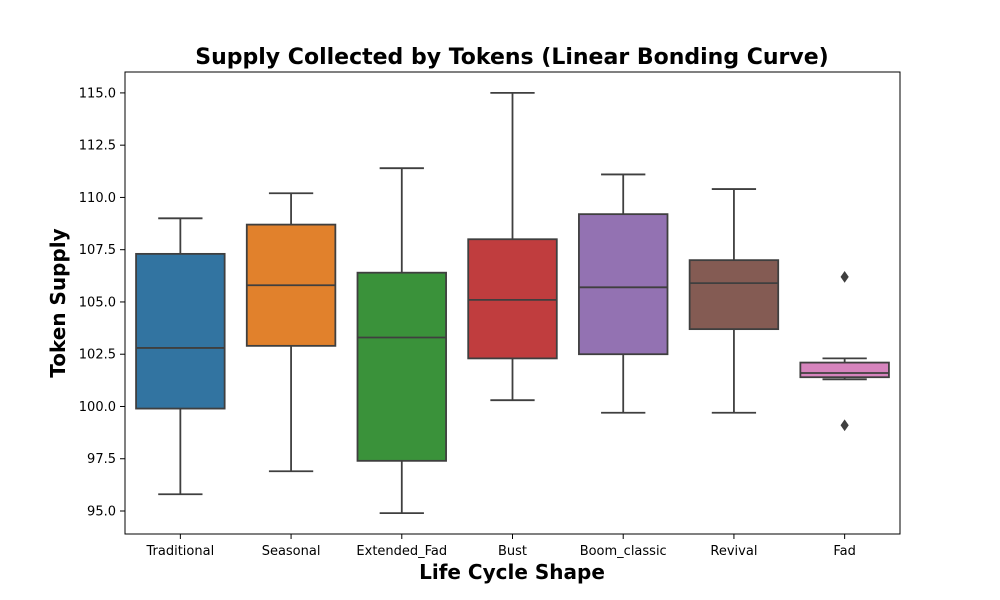  I want to click on x-axis-label: Life Cycle Shape, so click(512, 572).